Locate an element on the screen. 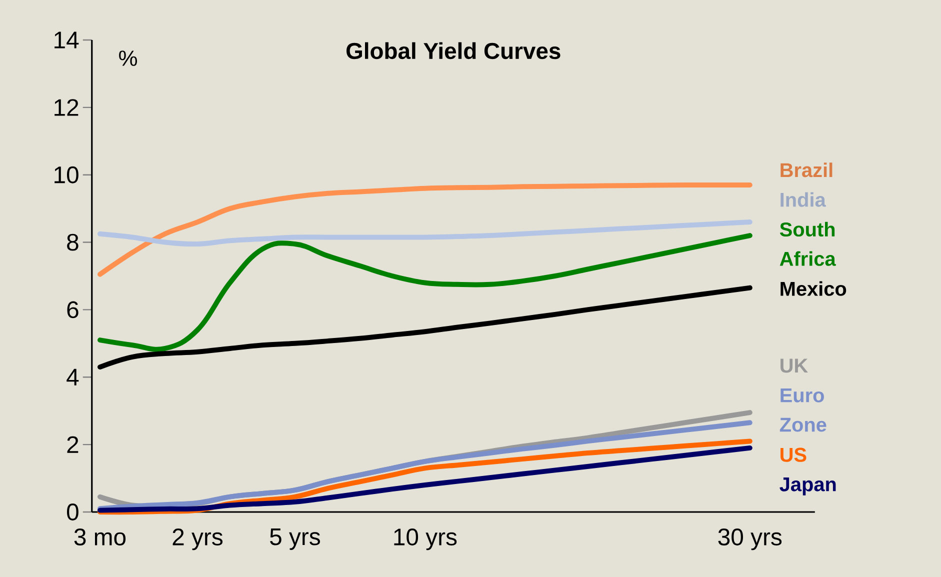  series-label: US is located at coordinates (793, 455).